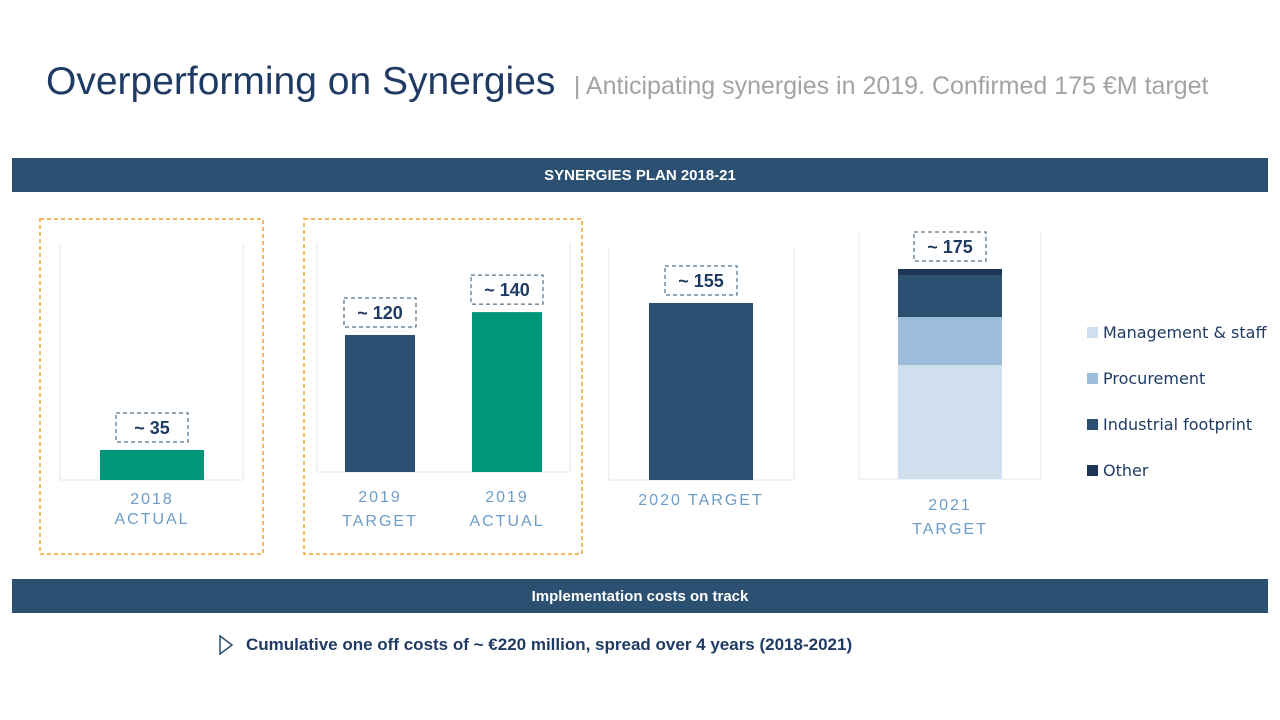  I want to click on bar-segment-other, so click(950, 272).